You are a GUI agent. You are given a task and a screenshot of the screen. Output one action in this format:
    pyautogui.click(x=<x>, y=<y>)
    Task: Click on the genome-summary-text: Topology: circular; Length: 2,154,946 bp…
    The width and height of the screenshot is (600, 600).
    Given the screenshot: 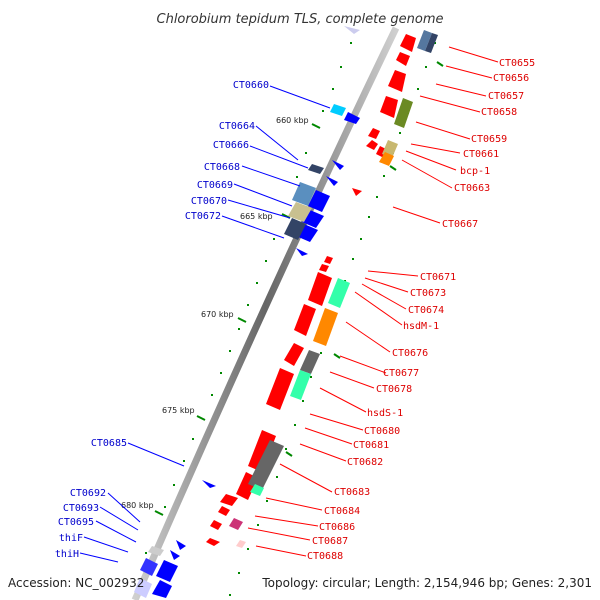 What is the action you would take?
    pyautogui.click(x=426, y=583)
    